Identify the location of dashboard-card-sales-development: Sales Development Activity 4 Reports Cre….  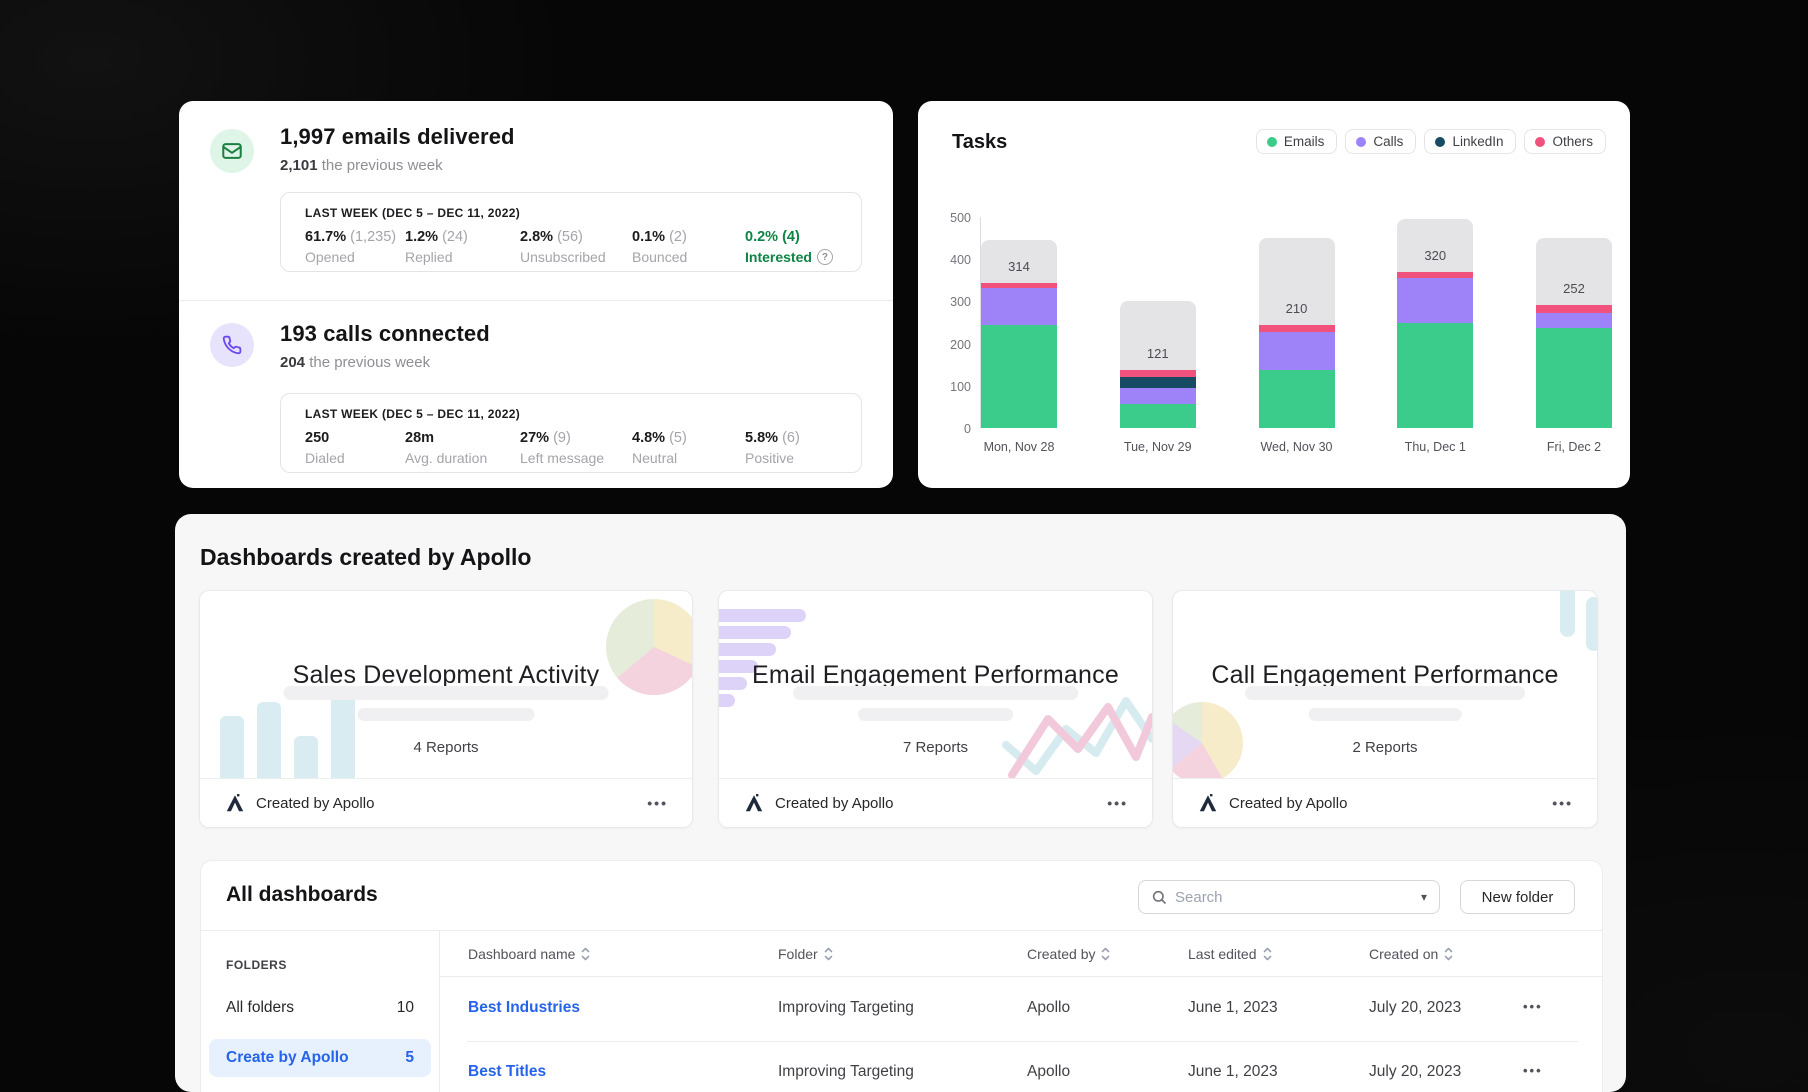
(446, 709).